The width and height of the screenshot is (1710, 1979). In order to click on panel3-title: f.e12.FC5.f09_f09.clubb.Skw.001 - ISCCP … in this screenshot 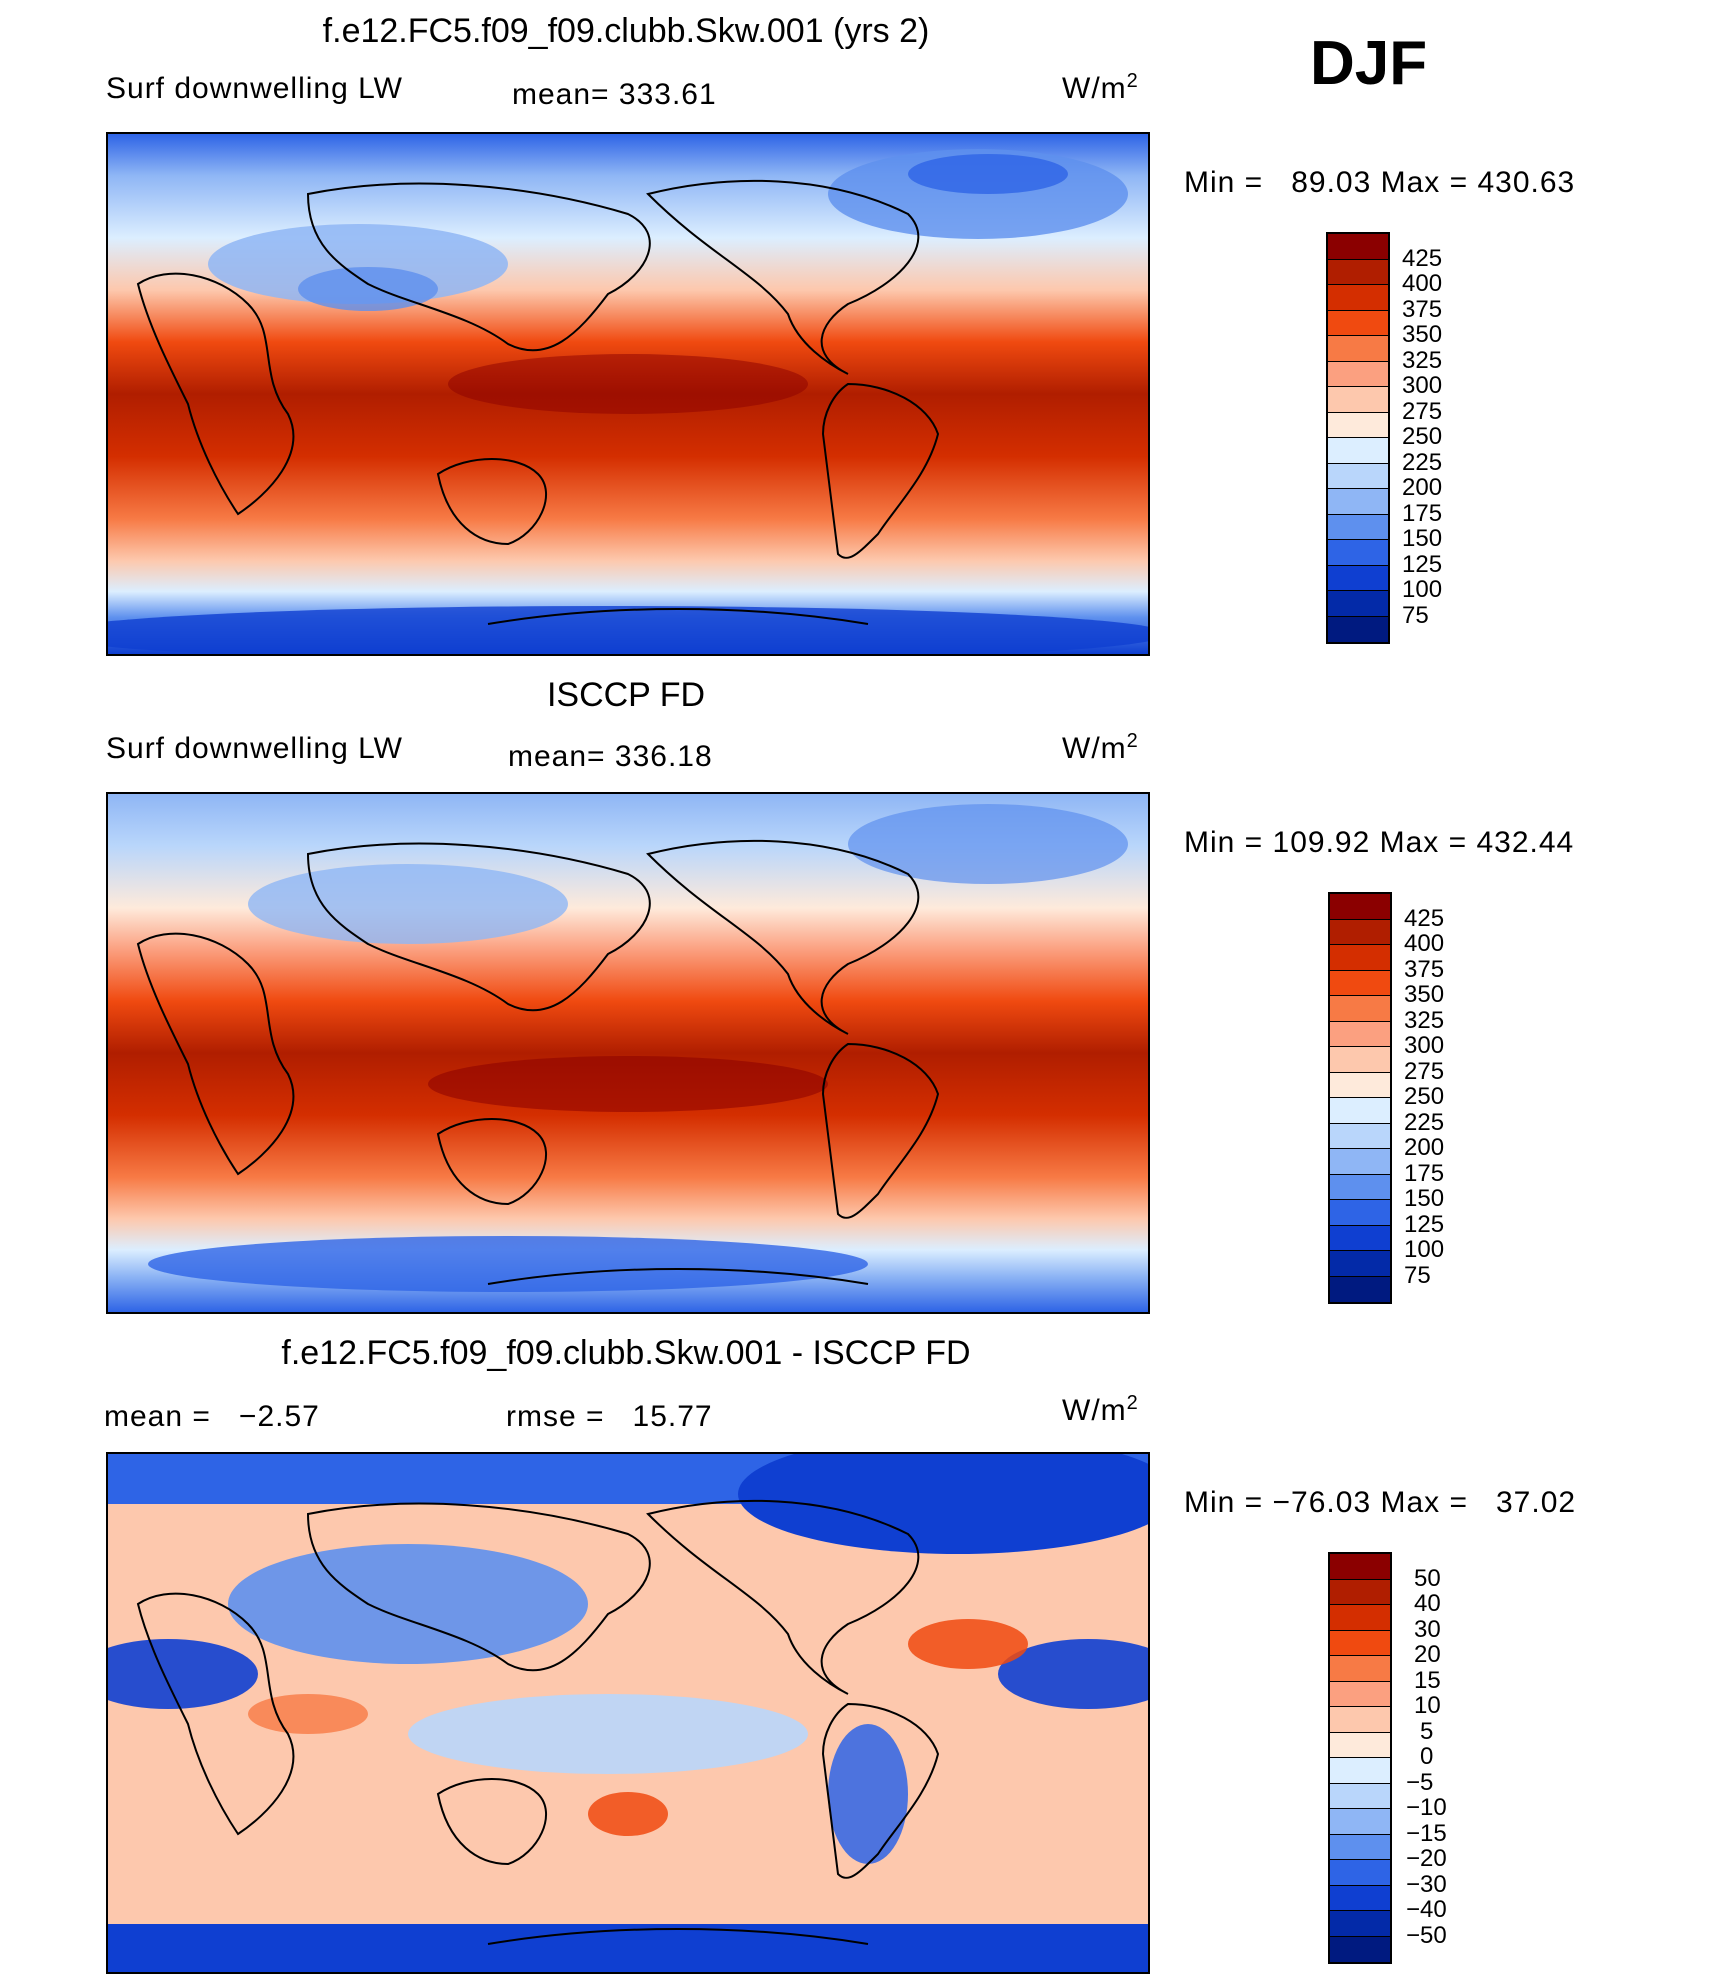, I will do `click(626, 1353)`.